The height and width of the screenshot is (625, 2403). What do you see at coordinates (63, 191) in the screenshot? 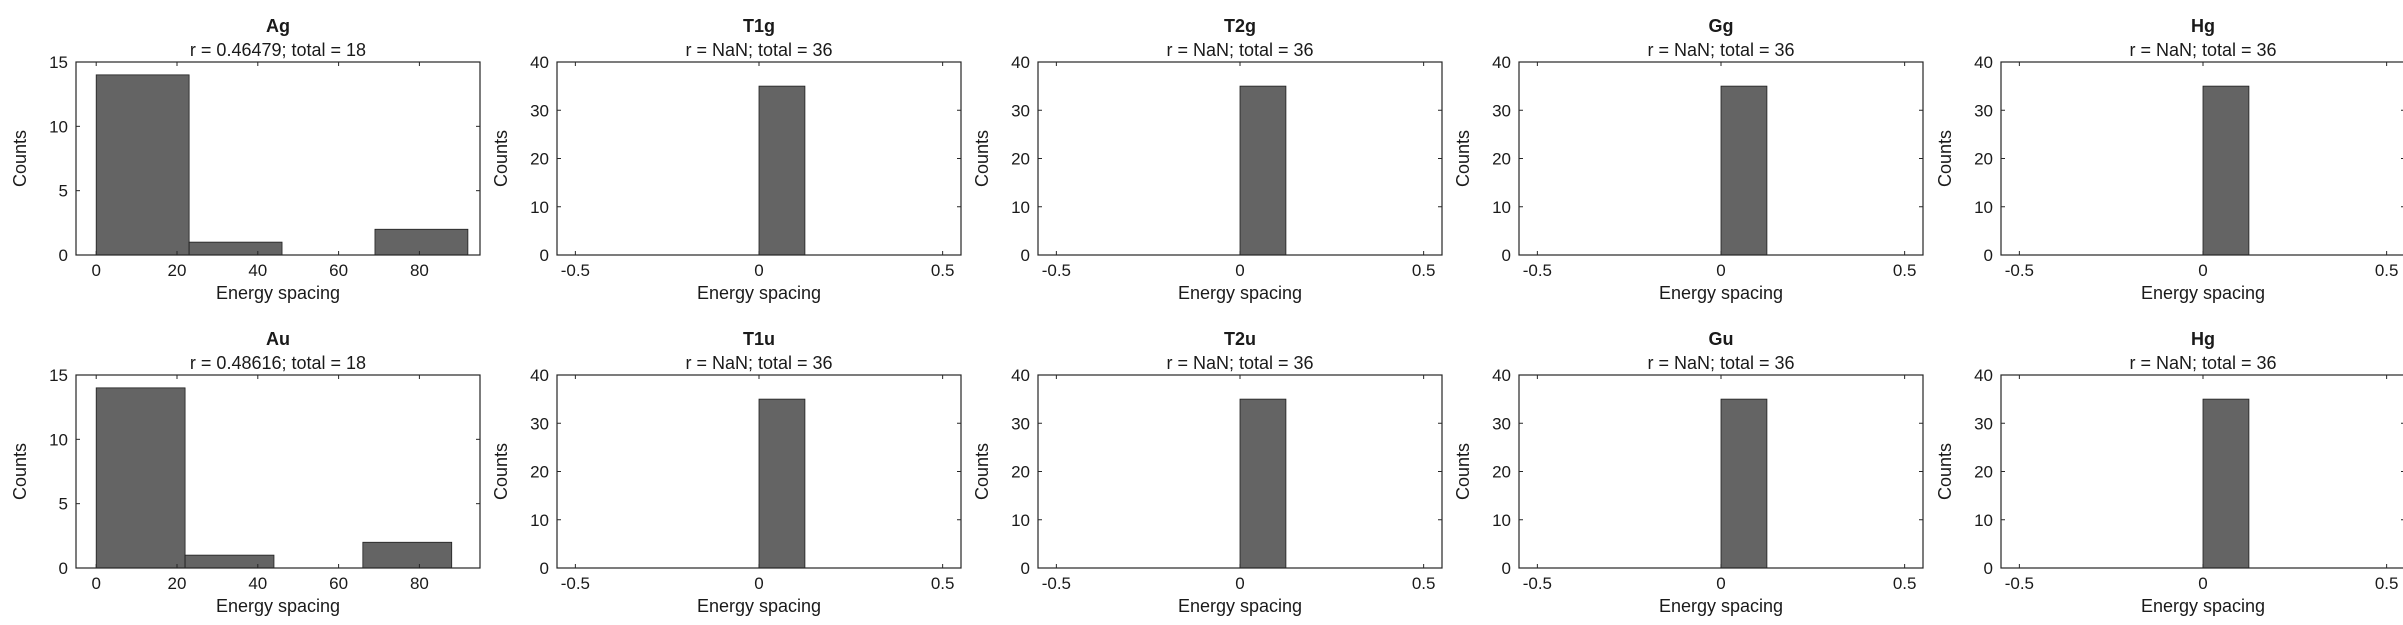
I see `y-tick-label: 5` at bounding box center [63, 191].